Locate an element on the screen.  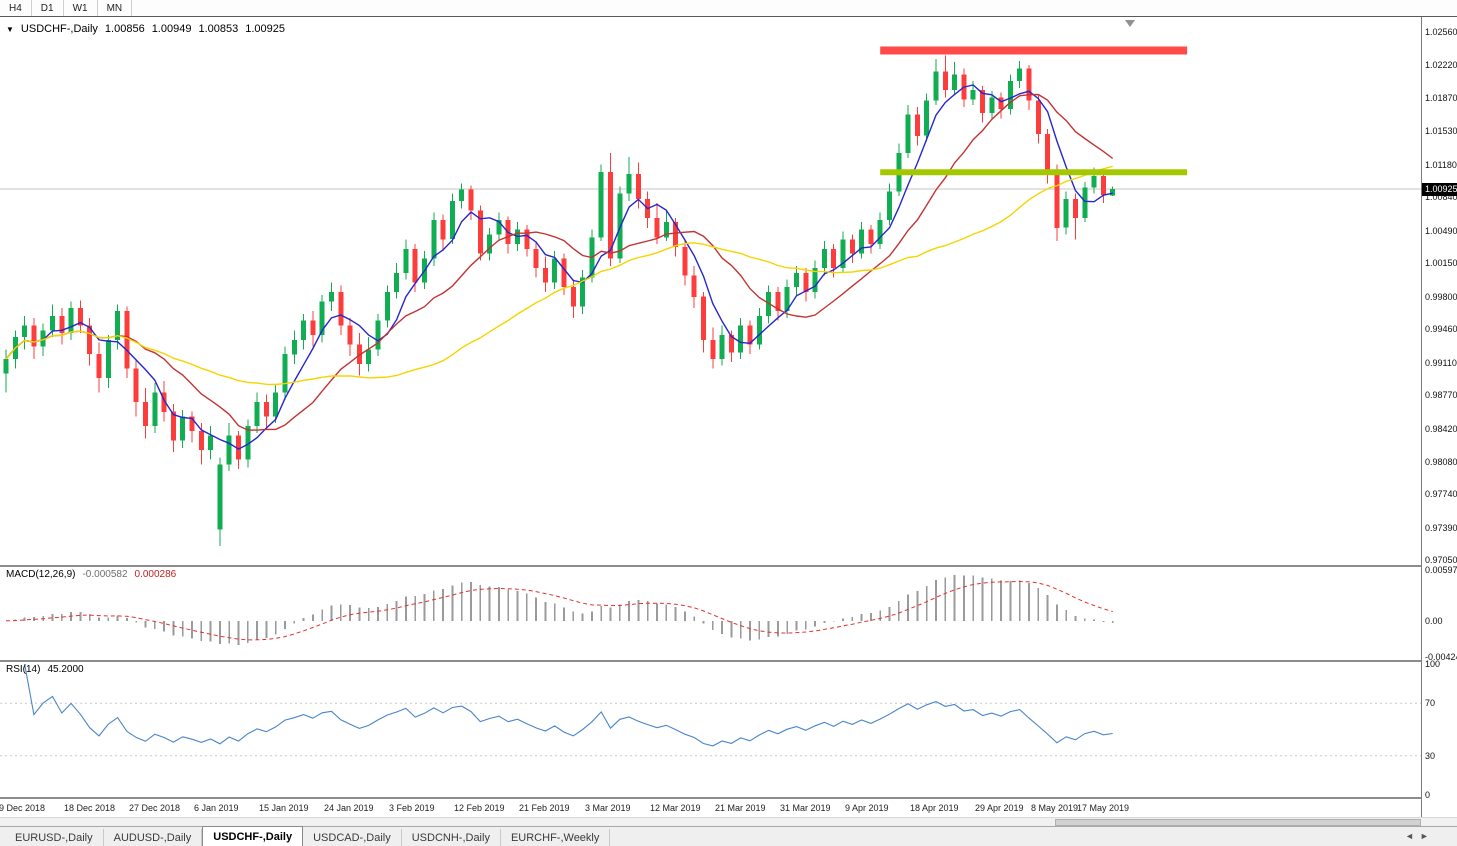
rsi-axis-tick: 30 is located at coordinates (1430, 756).